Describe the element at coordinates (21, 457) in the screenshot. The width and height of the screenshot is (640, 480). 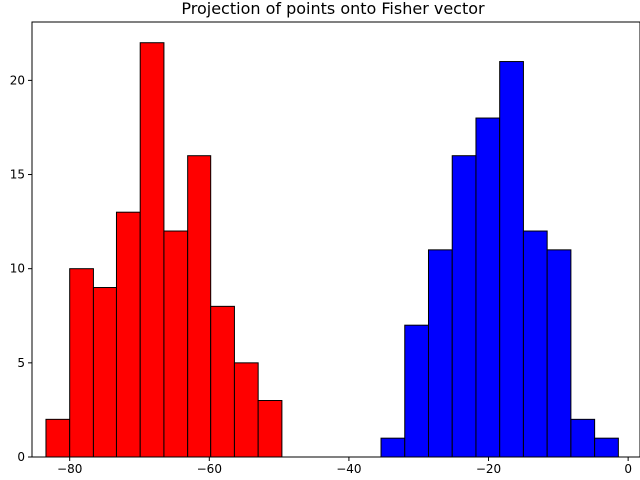
I see `y-tick-label-0: 0` at that location.